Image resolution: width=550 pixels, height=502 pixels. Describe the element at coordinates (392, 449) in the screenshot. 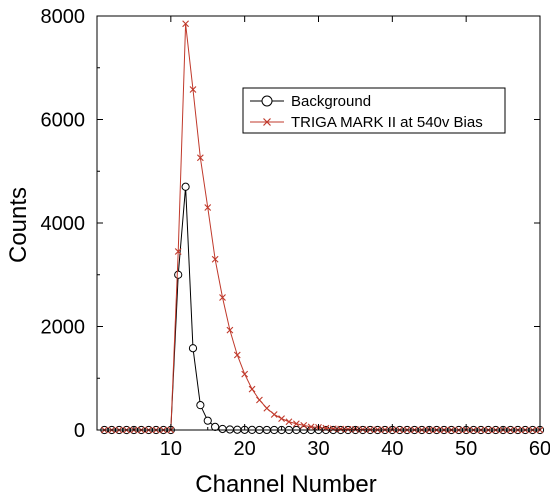

I see `x-tick-label: 40` at that location.